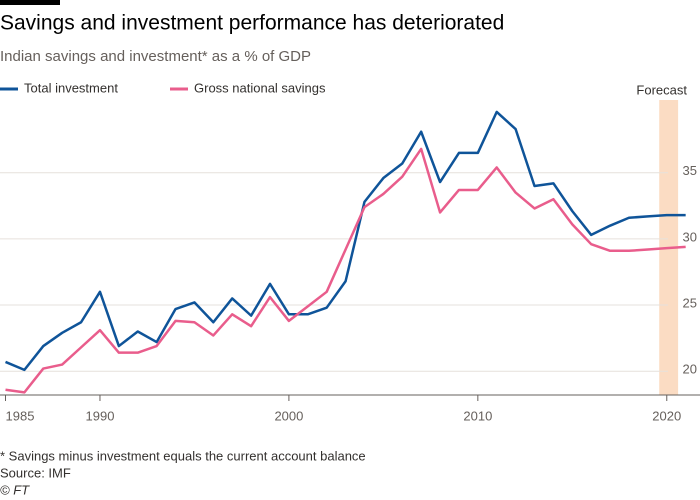 This screenshot has height=500, width=700. Describe the element at coordinates (260, 87) in the screenshot. I see `legend-label: Gross national savings` at that location.